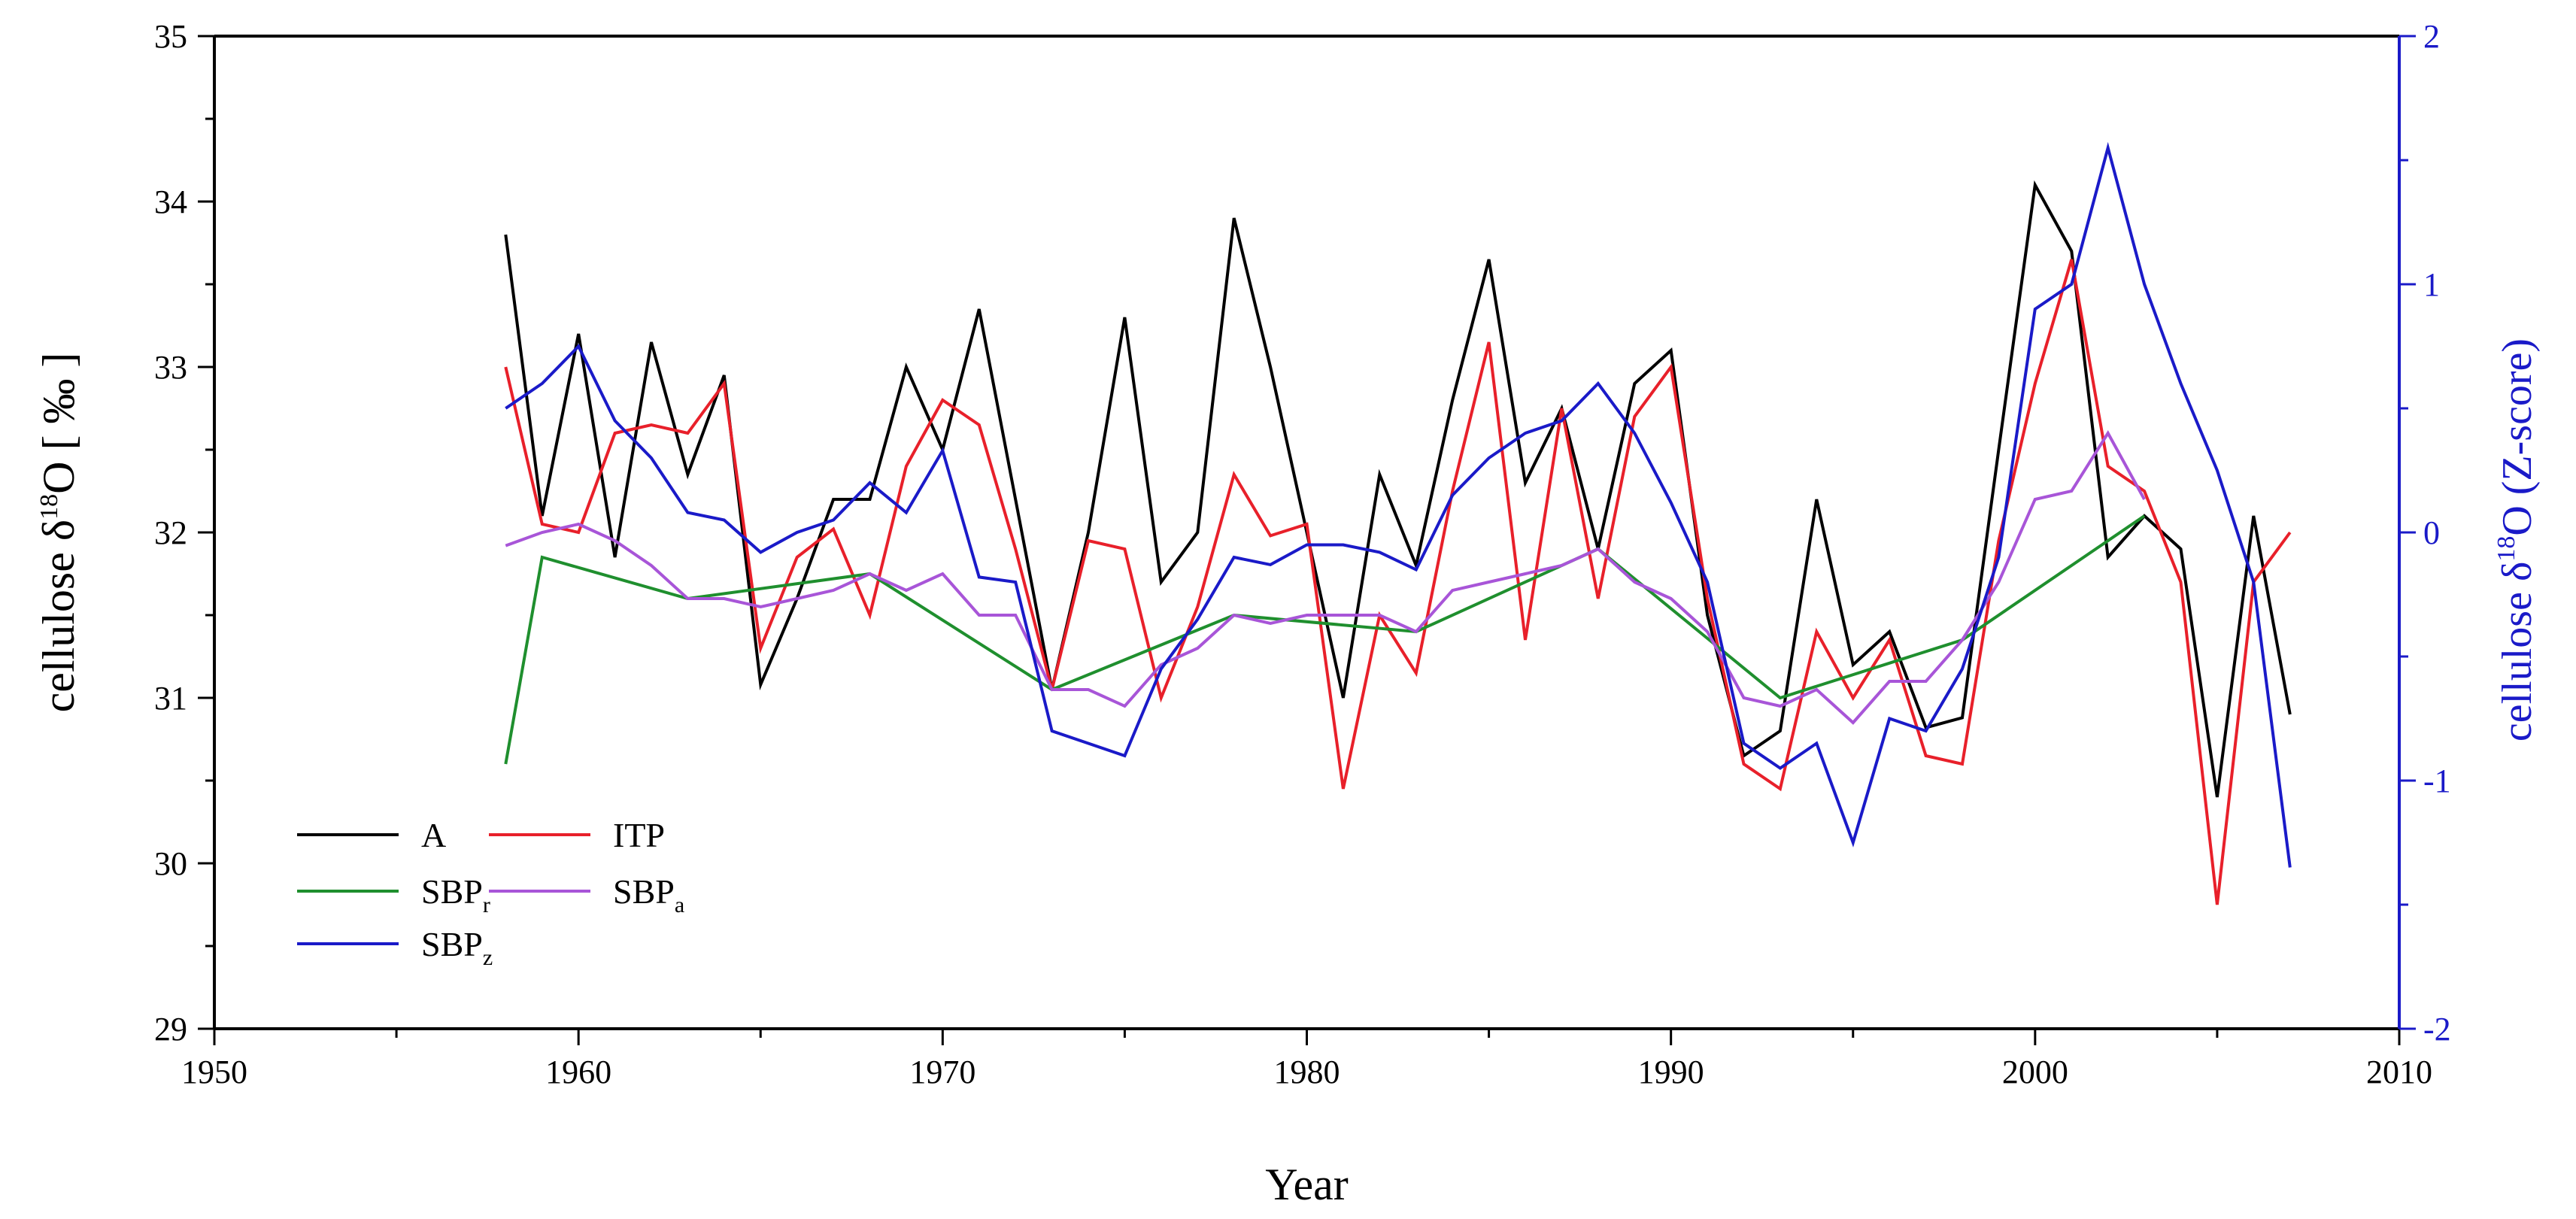  I want to click on x-tick-label: 1990, so click(1671, 1072).